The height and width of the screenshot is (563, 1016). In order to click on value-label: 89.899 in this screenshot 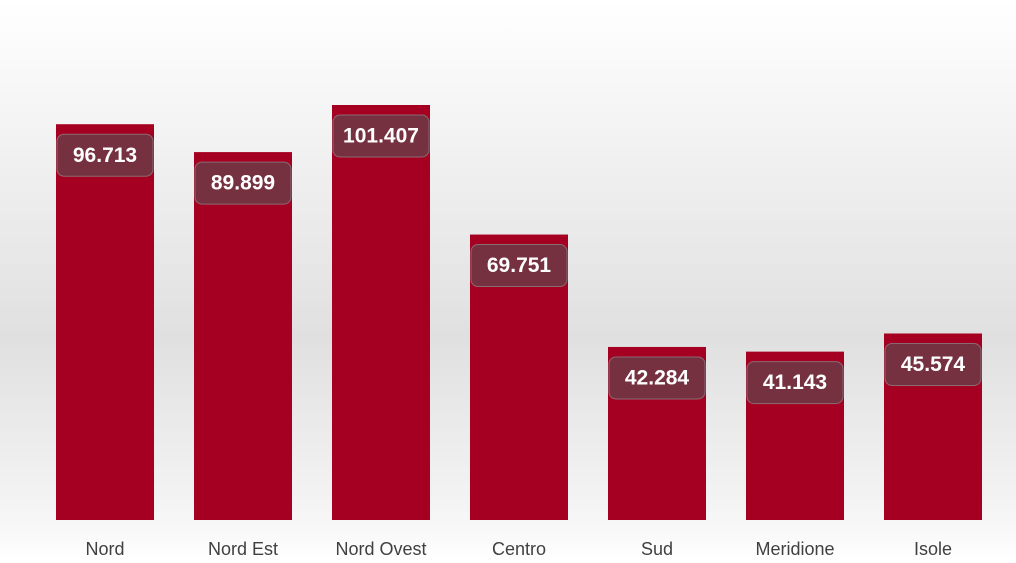, I will do `click(243, 183)`.